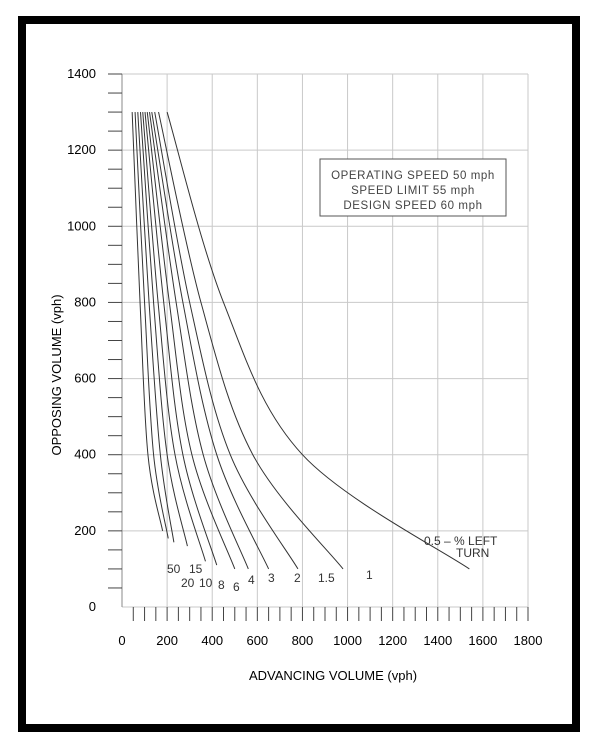  Describe the element at coordinates (271, 578) in the screenshot. I see `curve-label-3: 3` at that location.